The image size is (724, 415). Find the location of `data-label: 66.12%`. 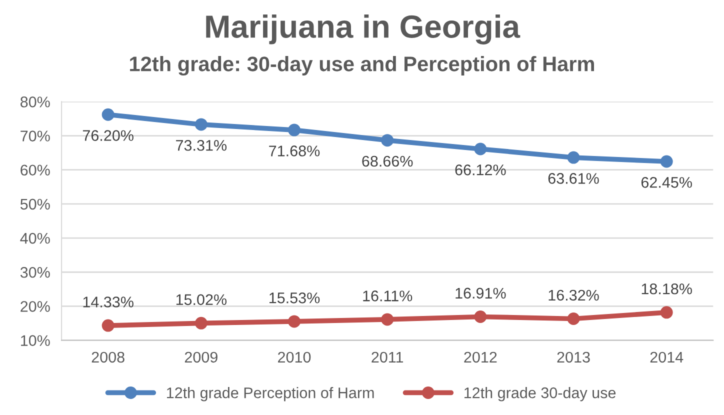

data-label: 66.12% is located at coordinates (480, 170).